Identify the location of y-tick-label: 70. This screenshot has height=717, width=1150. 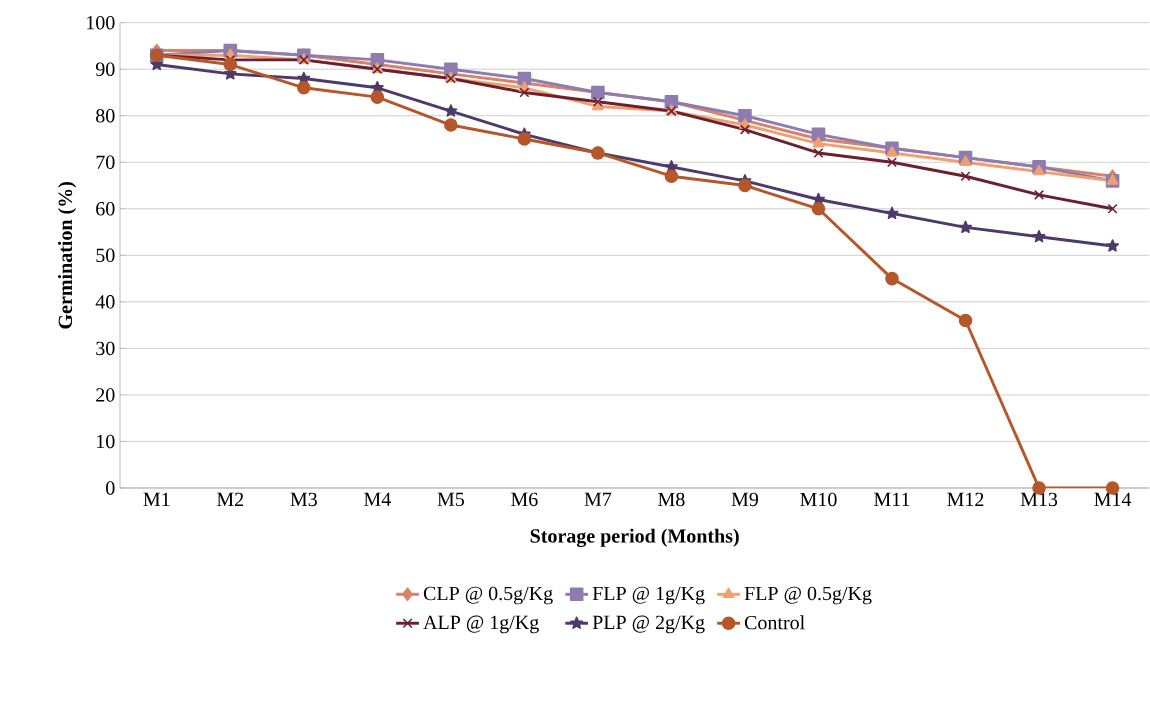
(105, 162).